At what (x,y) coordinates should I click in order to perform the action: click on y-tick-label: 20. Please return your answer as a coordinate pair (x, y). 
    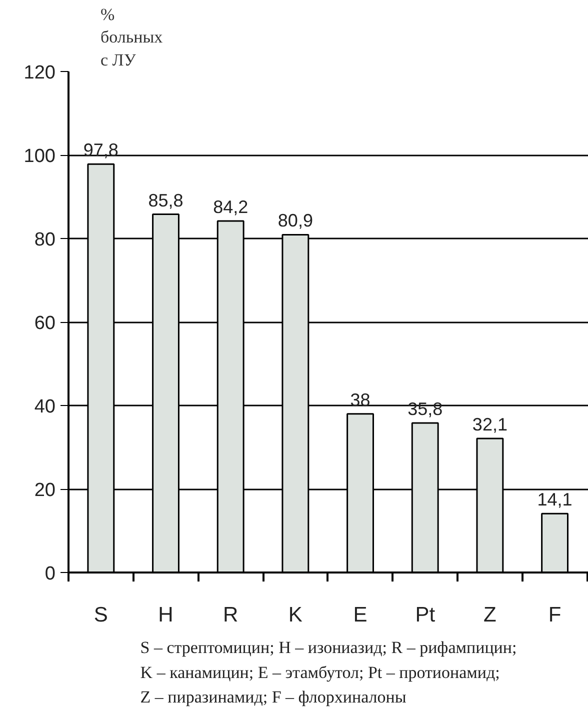
    Looking at the image, I should click on (45, 490).